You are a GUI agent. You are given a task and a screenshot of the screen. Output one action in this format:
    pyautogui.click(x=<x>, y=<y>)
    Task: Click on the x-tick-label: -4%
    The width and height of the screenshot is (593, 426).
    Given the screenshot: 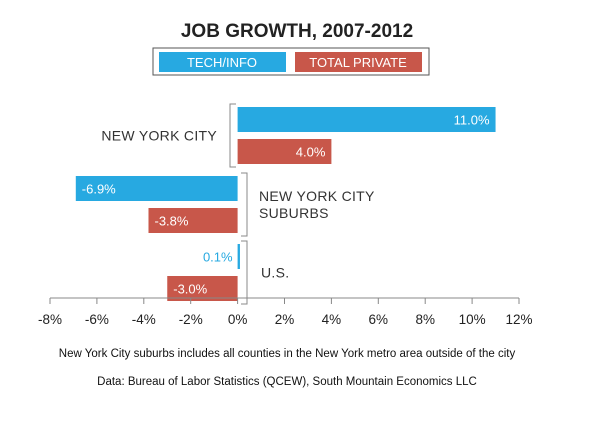 What is the action you would take?
    pyautogui.click(x=144, y=319)
    